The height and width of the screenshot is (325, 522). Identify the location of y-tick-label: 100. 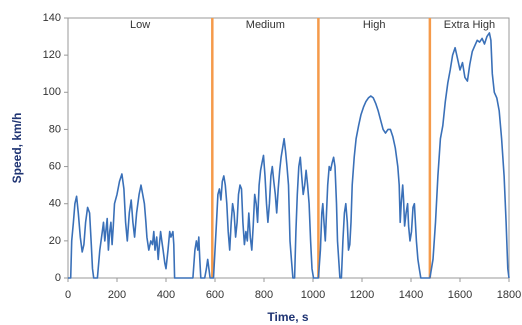
(52, 92).